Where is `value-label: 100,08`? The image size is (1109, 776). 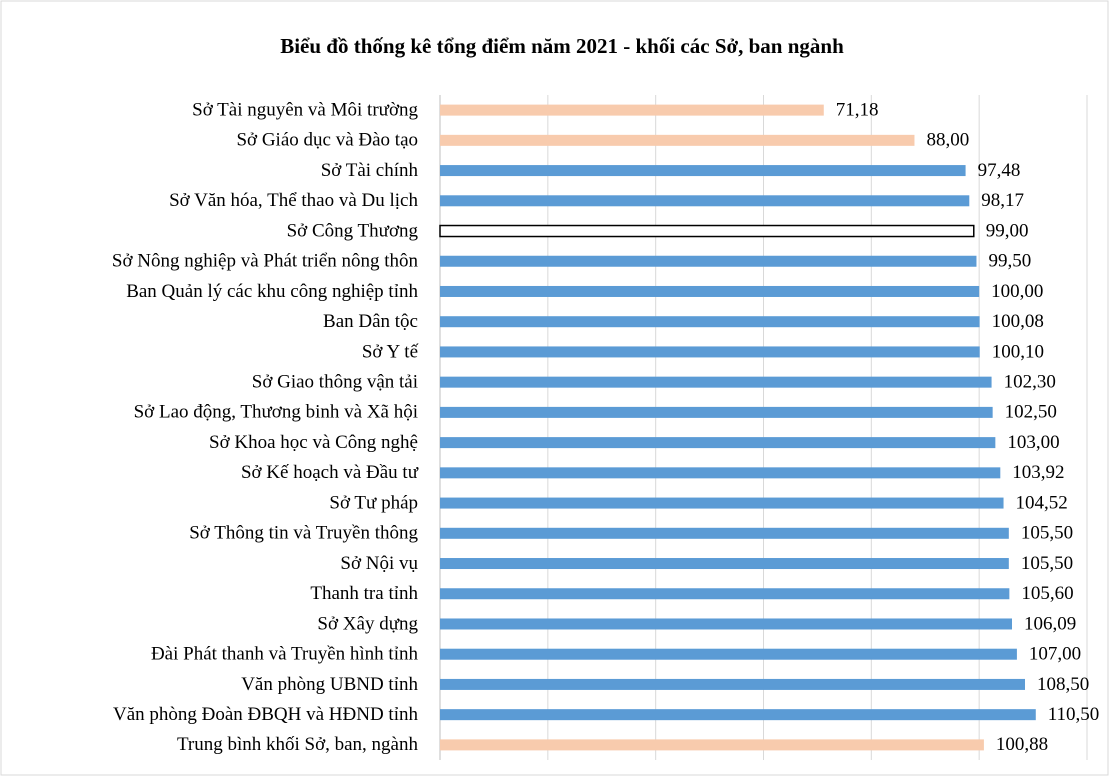 value-label: 100,08 is located at coordinates (1018, 321).